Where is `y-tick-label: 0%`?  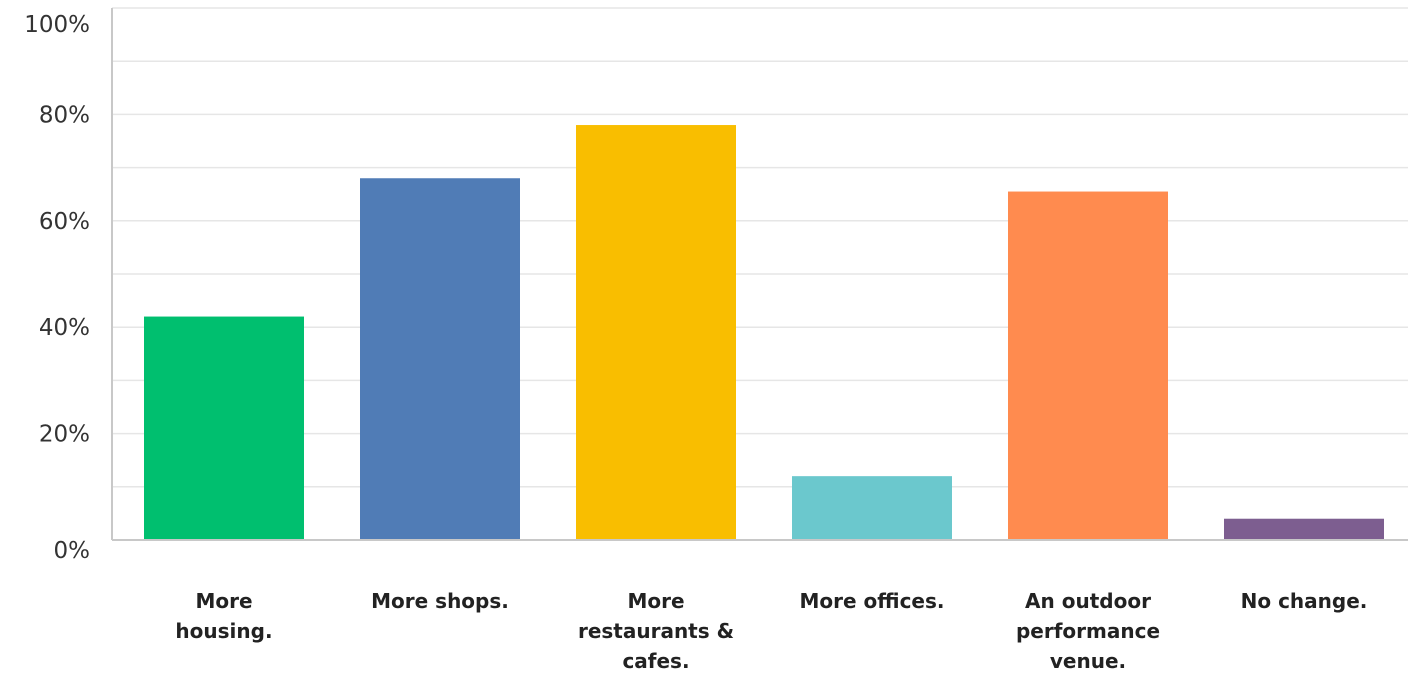
y-tick-label: 0% is located at coordinates (72, 551).